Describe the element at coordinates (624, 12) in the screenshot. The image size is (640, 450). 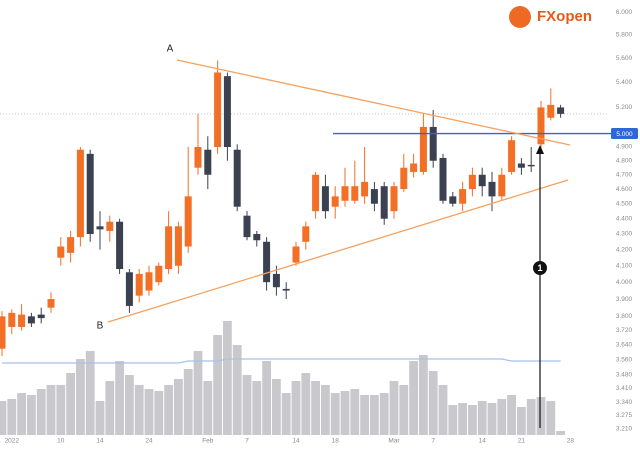
I see `y-tick-label: 6.000` at that location.